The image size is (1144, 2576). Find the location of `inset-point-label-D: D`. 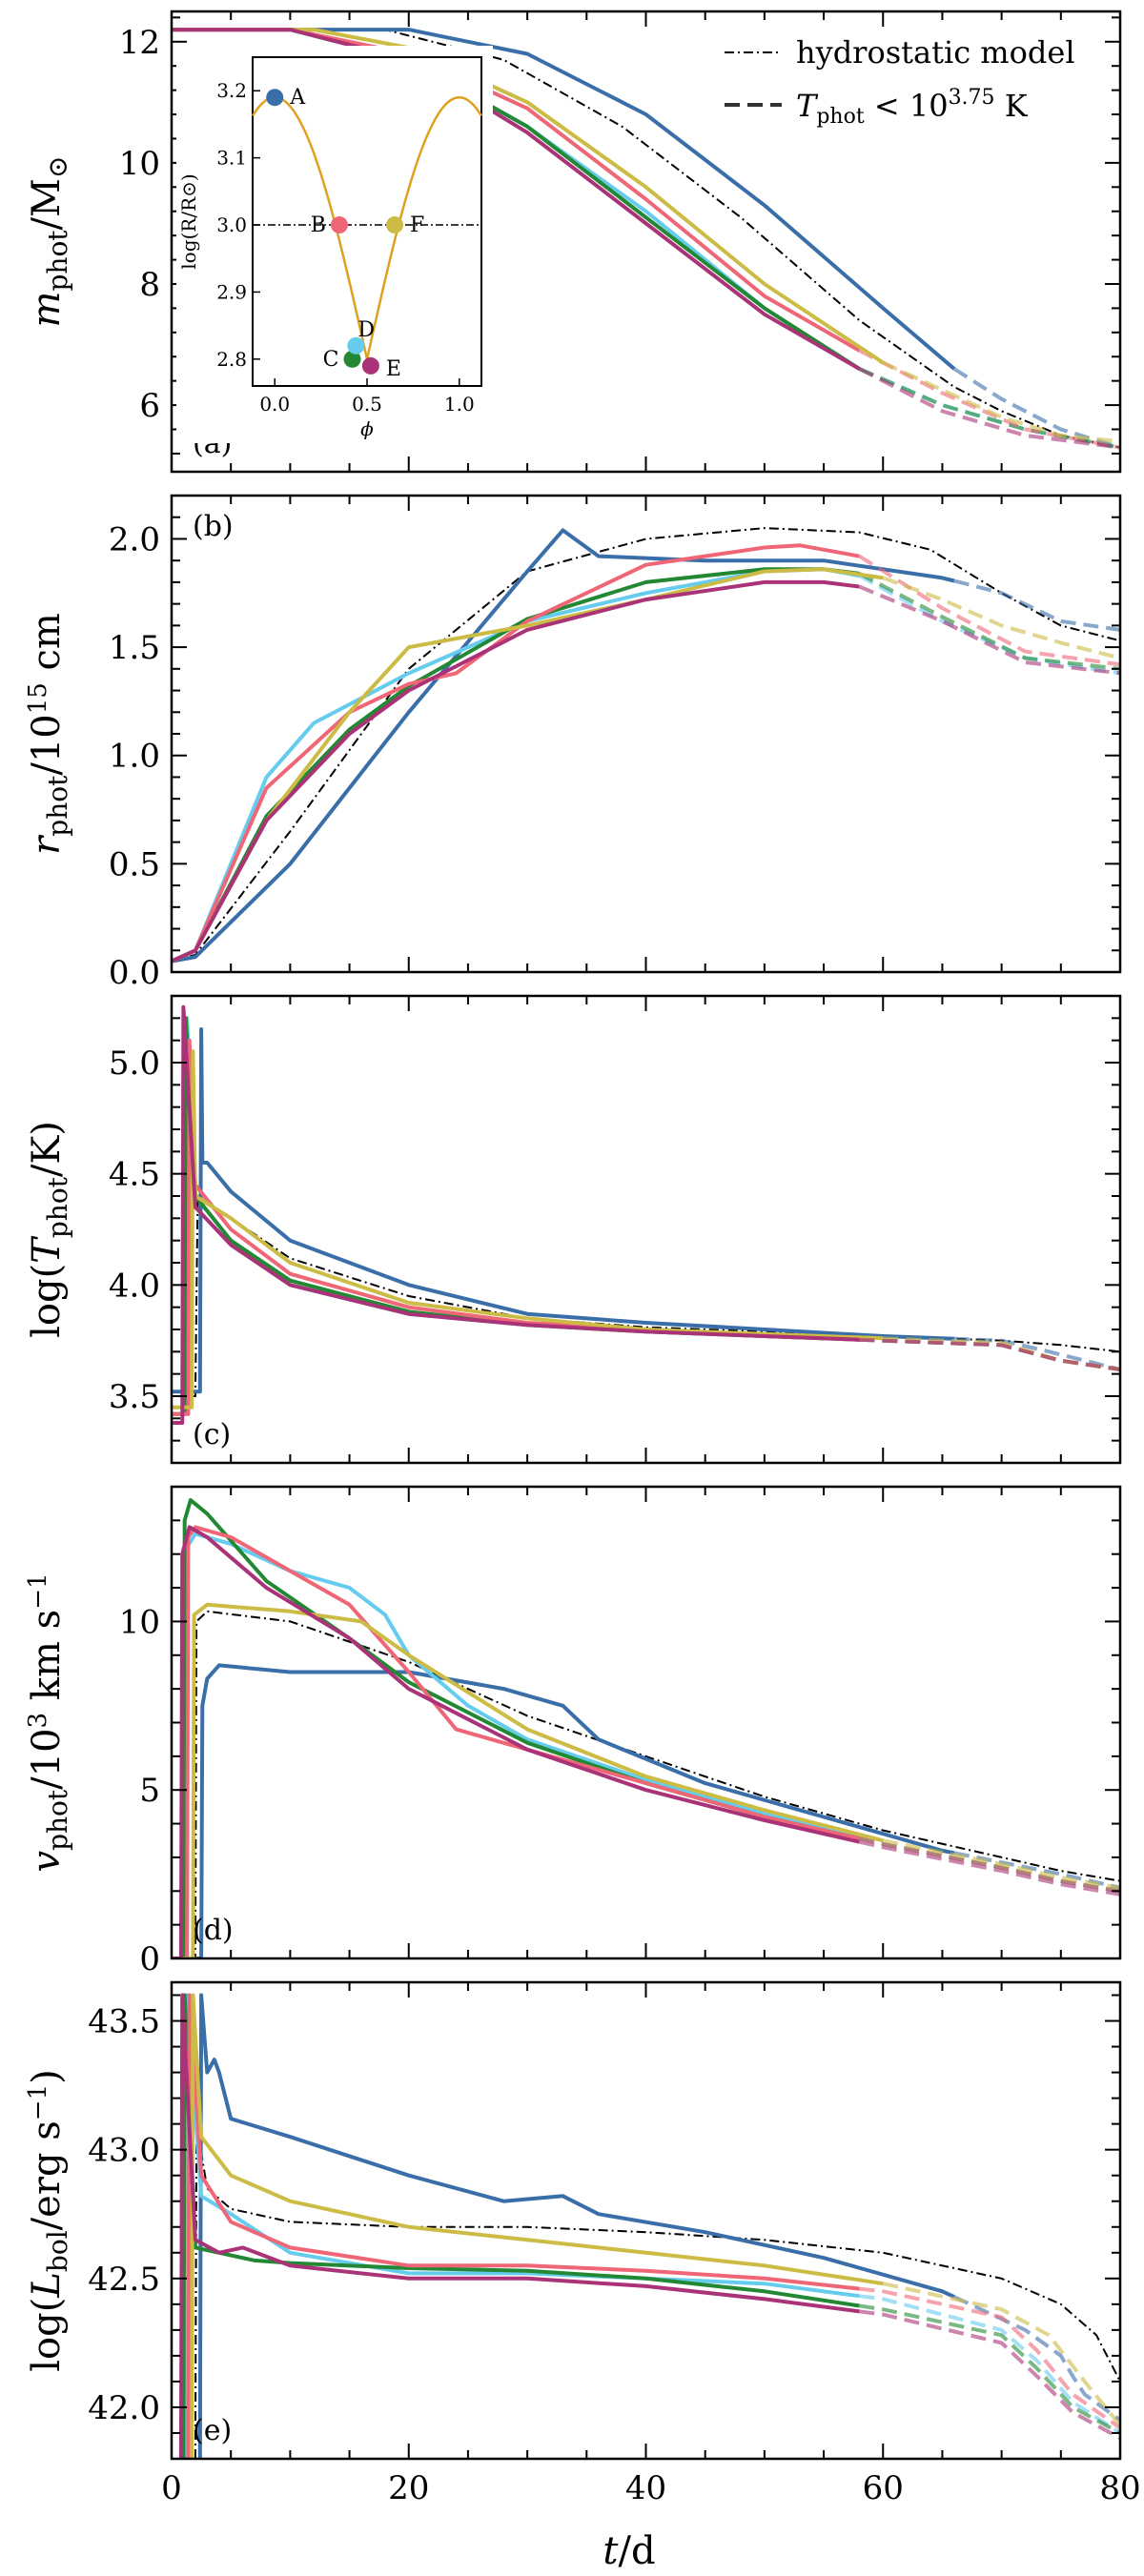

inset-point-label-D: D is located at coordinates (367, 330).